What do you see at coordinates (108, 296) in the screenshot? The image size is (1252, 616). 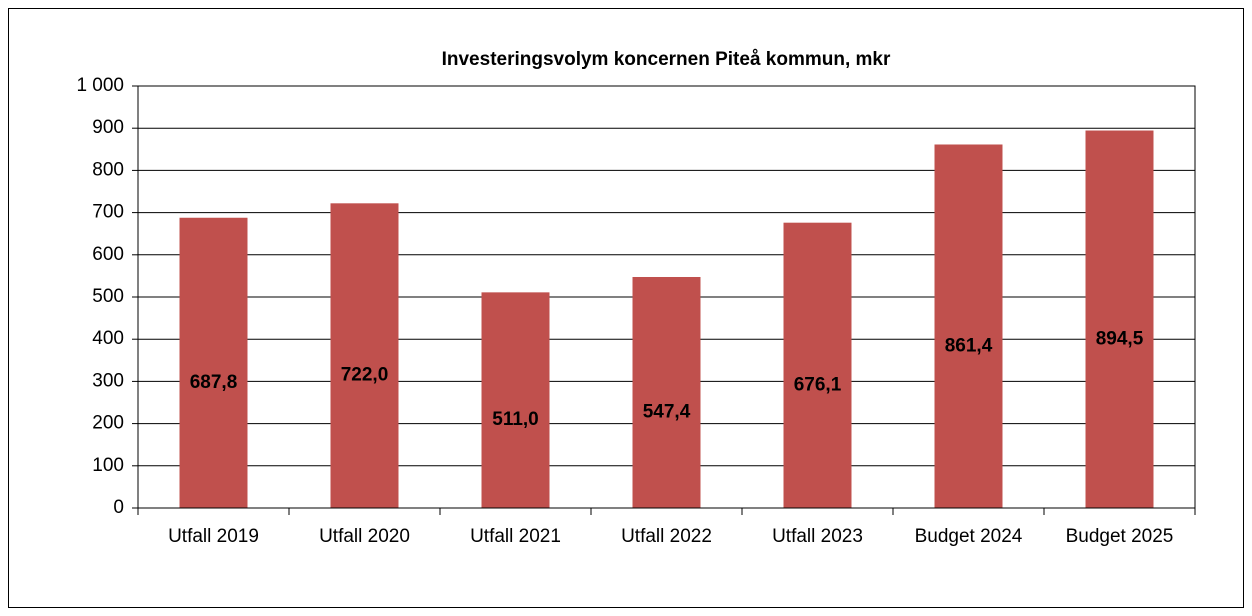 I see `y-tick-label: 500` at bounding box center [108, 296].